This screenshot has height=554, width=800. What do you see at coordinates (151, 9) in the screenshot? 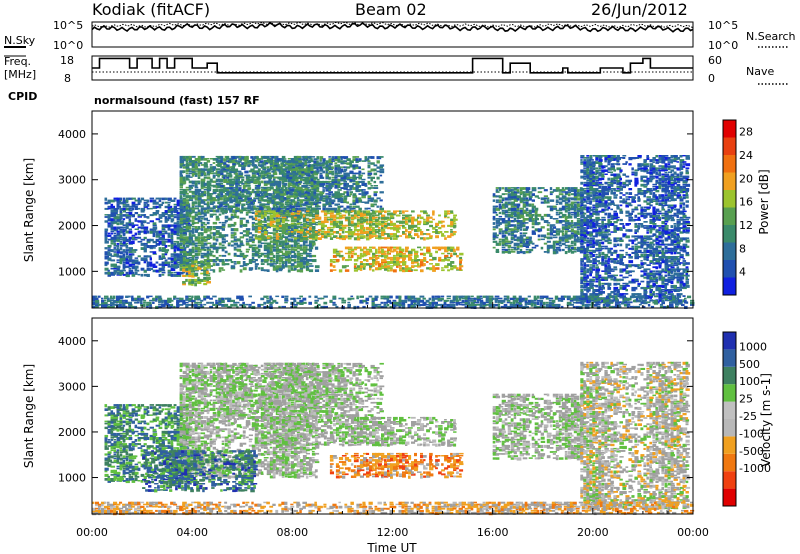
I see `station-title: Kodiak (fitACF)` at bounding box center [151, 9].